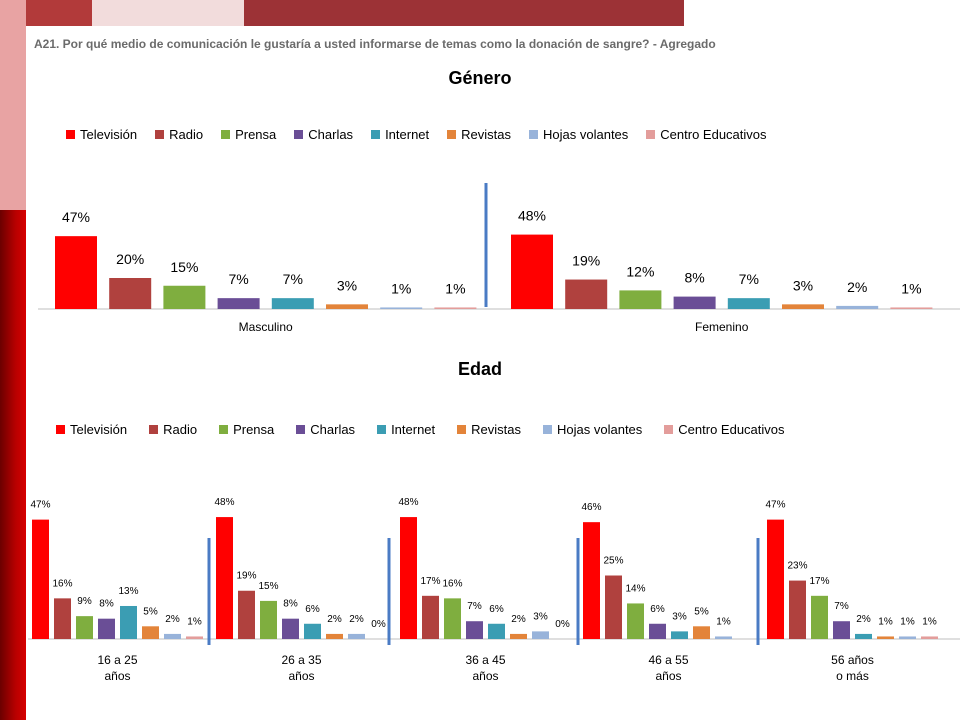  Describe the element at coordinates (325, 429) in the screenshot. I see `legend-item: Charlas` at that location.